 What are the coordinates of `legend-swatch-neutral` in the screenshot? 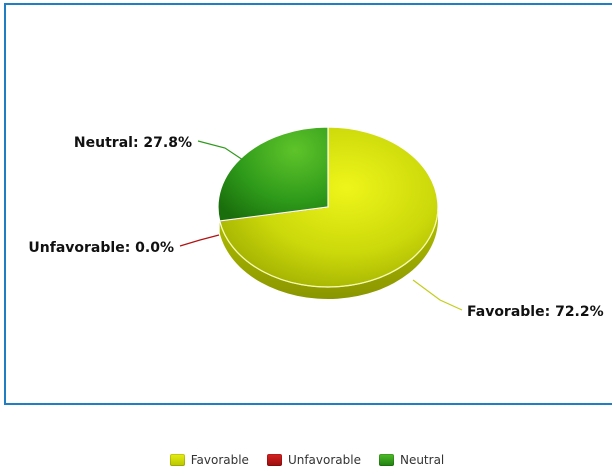 It's located at (386, 460).